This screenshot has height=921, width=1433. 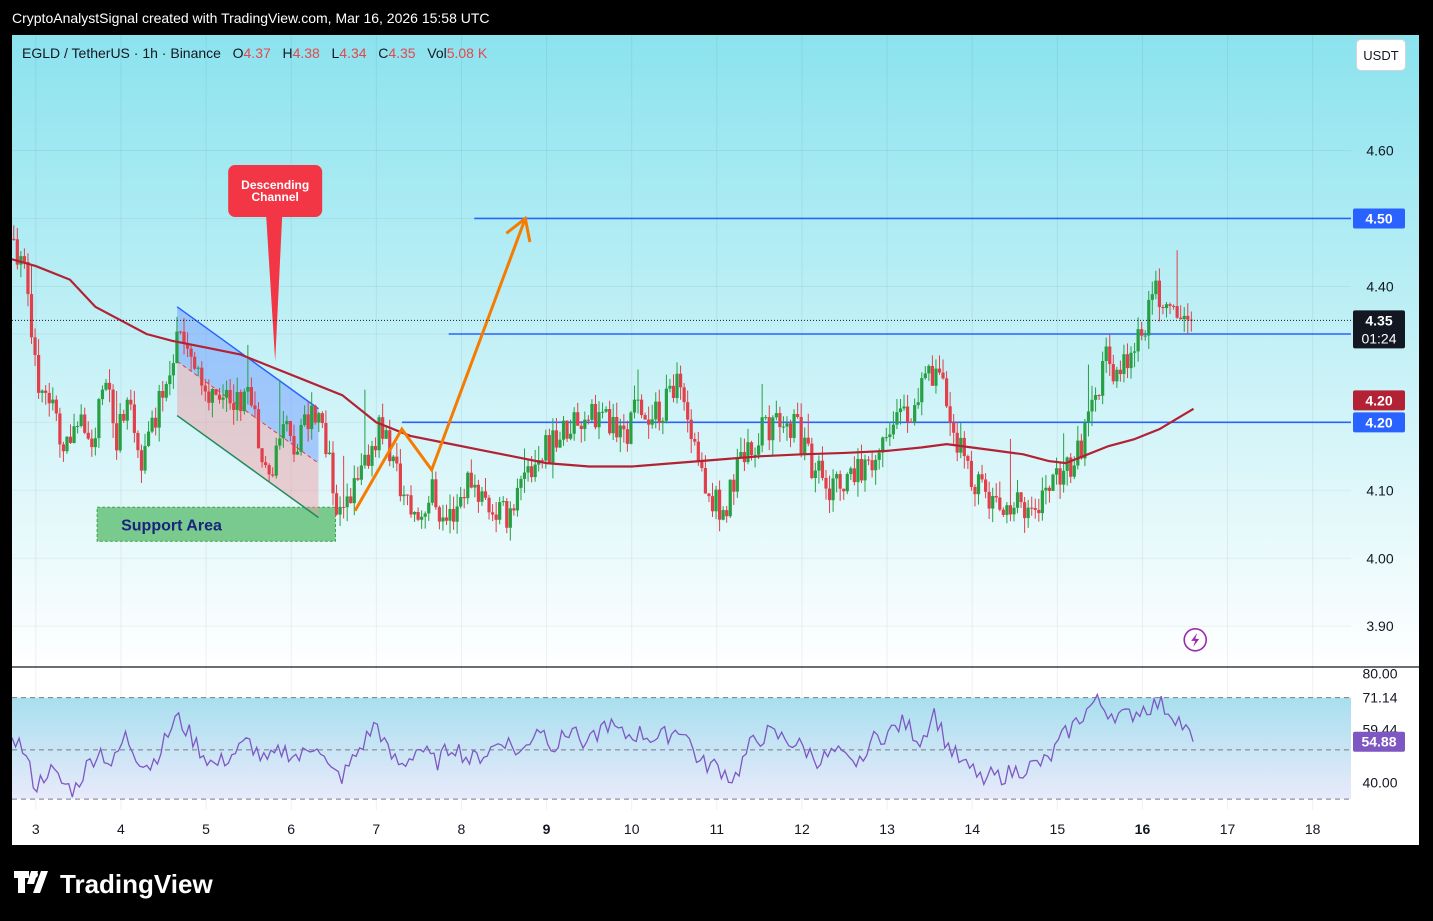 I want to click on callout-text-line2: Channel, so click(x=275, y=197).